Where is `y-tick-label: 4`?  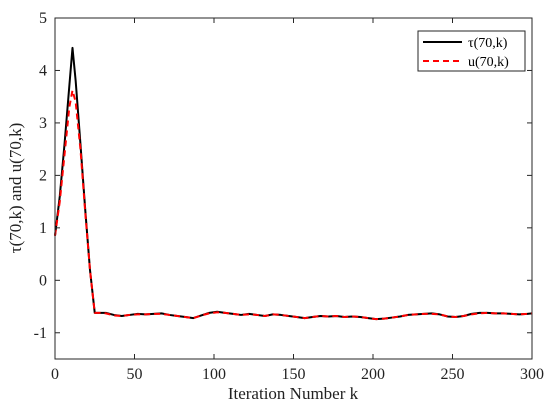 y-tick-label: 4 is located at coordinates (43, 70).